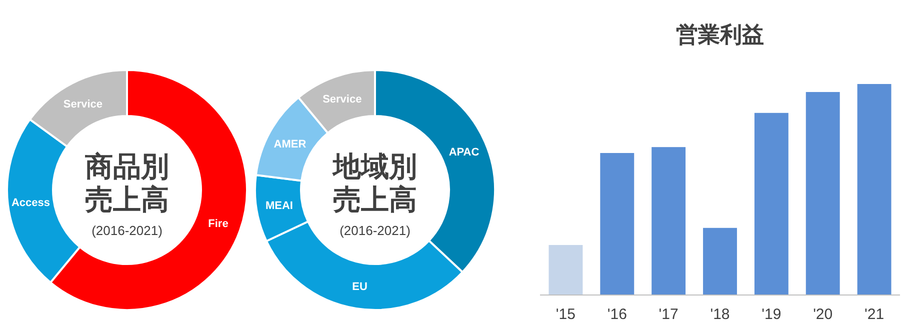 Image resolution: width=910 pixels, height=333 pixels. Describe the element at coordinates (668, 314) in the screenshot. I see `x-tick-label: '17` at that location.